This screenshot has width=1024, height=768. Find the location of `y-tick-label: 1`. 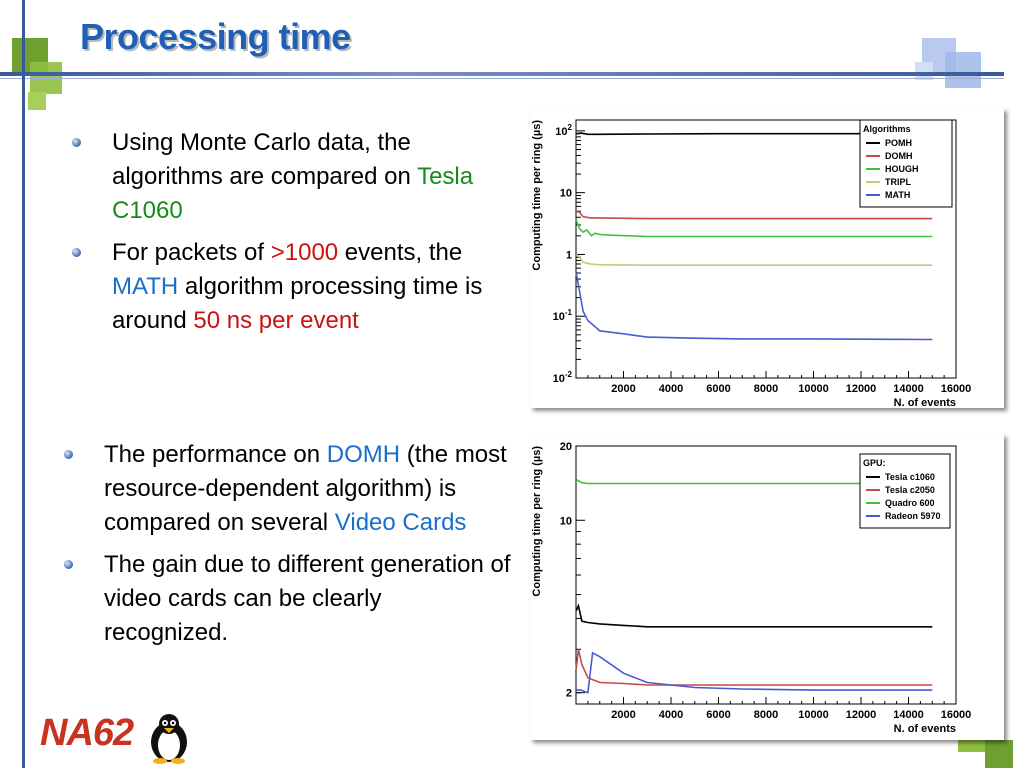

y-tick-label: 1 is located at coordinates (569, 255).